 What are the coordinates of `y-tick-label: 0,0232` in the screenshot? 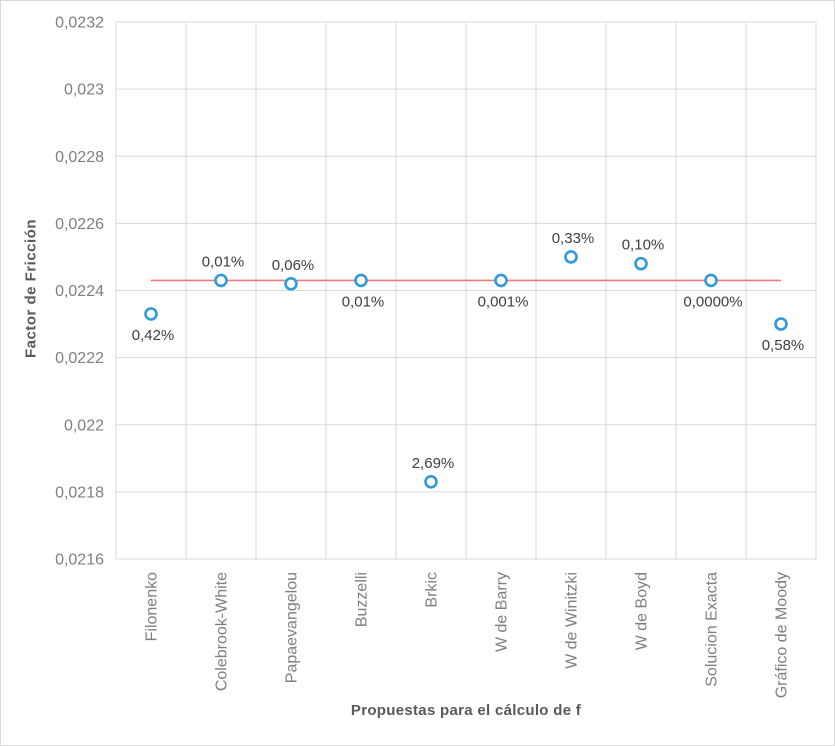 It's located at (79, 23).